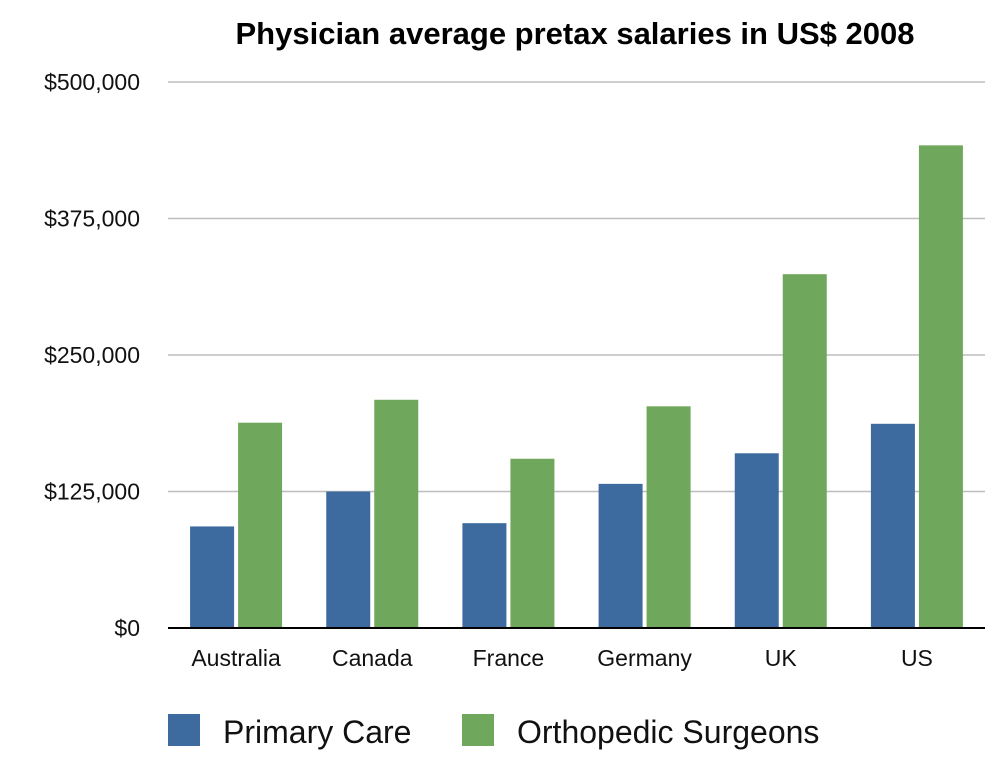 The height and width of the screenshot is (759, 1000). Describe the element at coordinates (620, 555) in the screenshot. I see `bar-primary-care-germany` at that location.